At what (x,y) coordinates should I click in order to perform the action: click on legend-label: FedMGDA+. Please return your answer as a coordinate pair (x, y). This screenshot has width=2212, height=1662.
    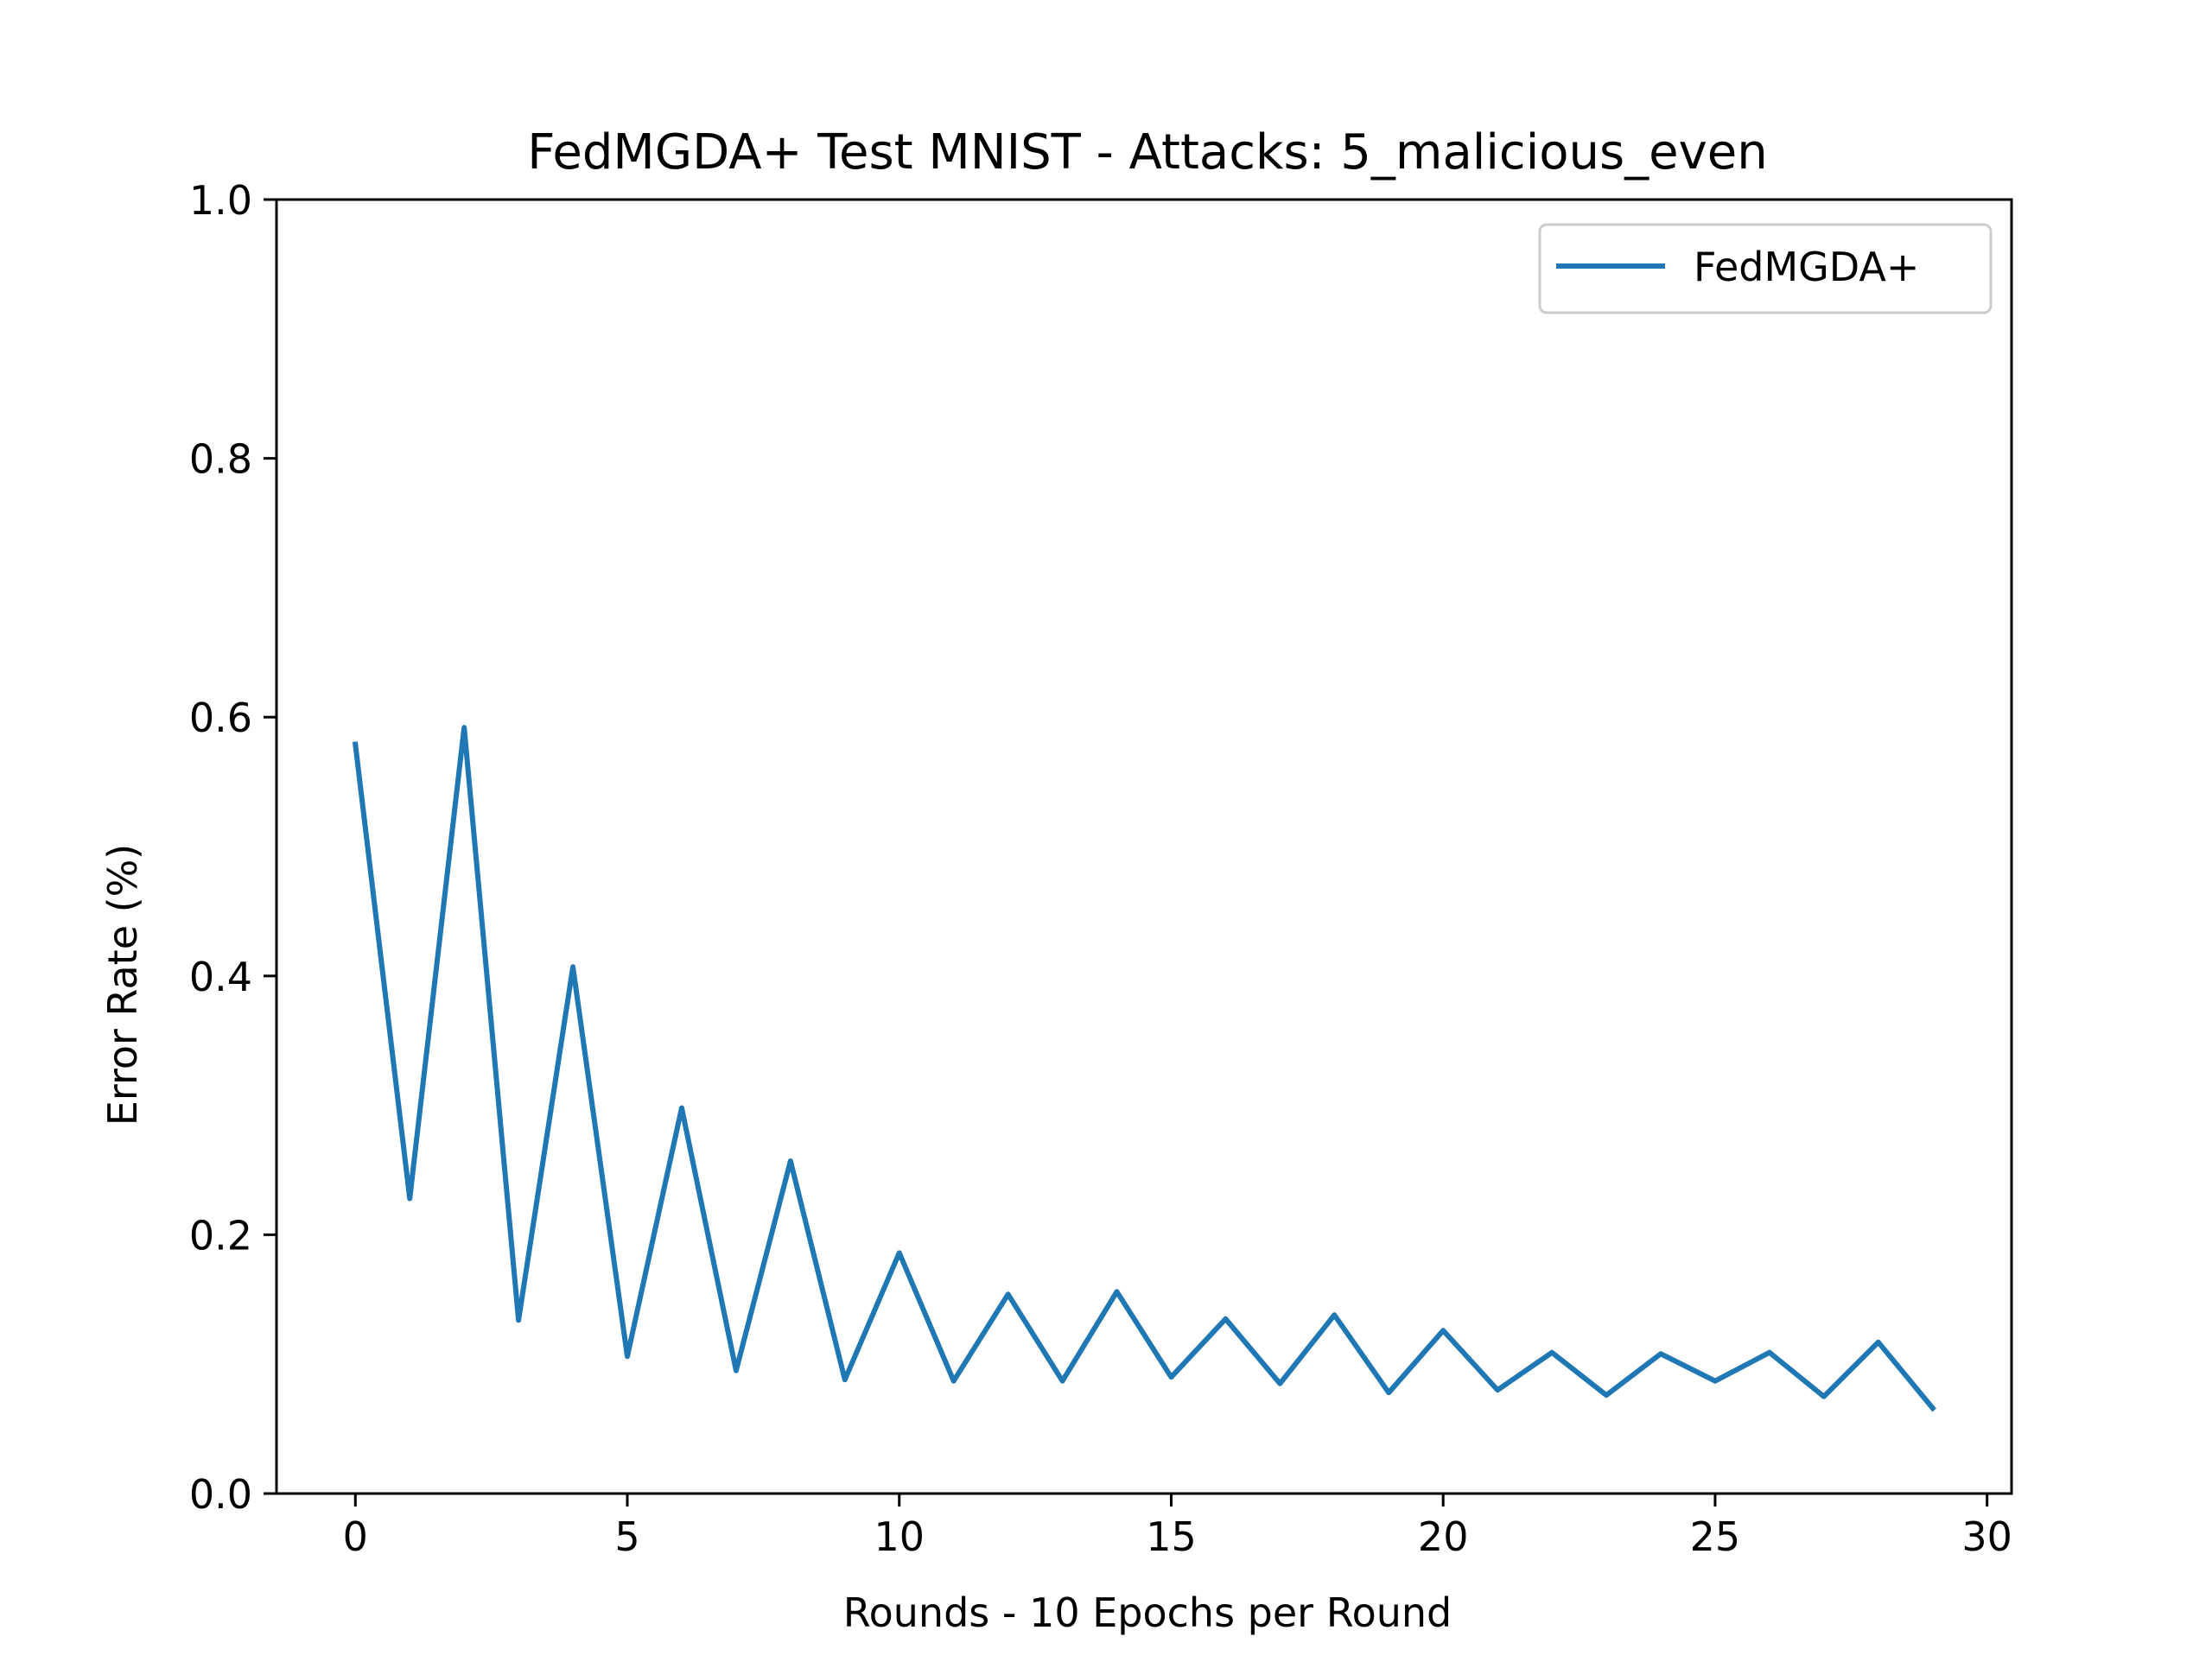
    Looking at the image, I should click on (1806, 267).